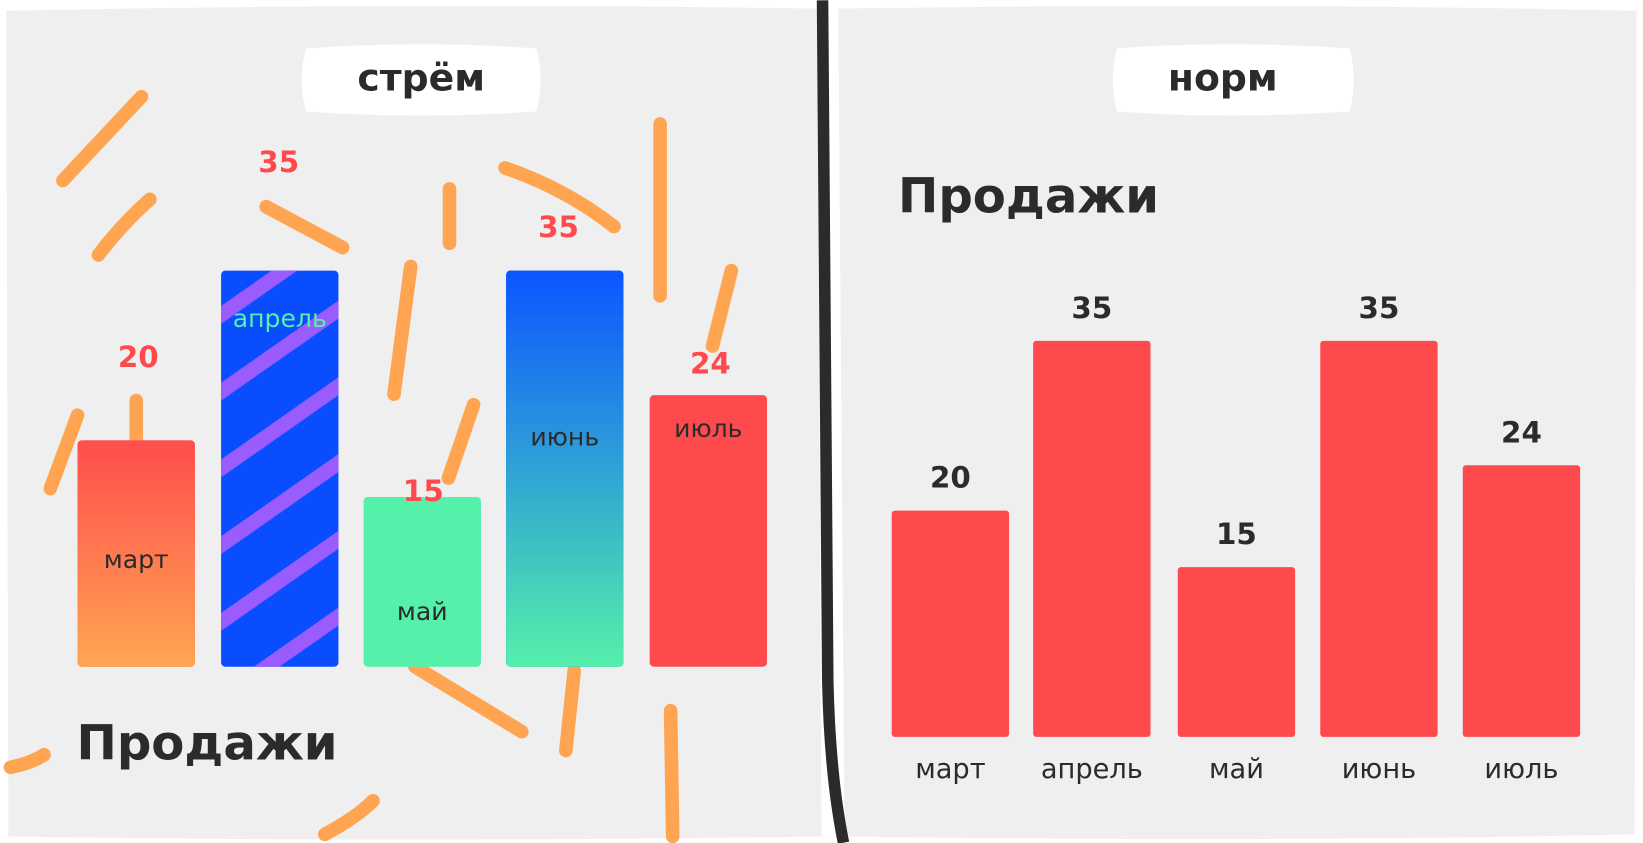  Describe the element at coordinates (1223, 77) in the screenshot. I see `panel-tag: норм` at that location.